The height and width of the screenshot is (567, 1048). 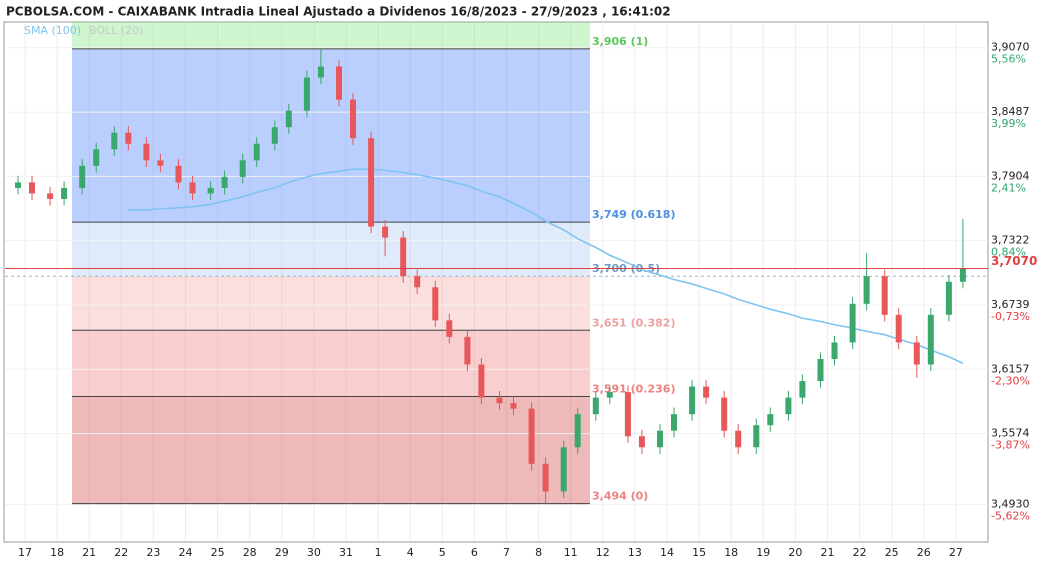 What do you see at coordinates (506, 552) in the screenshot?
I see `x-tick-label: 7` at bounding box center [506, 552].